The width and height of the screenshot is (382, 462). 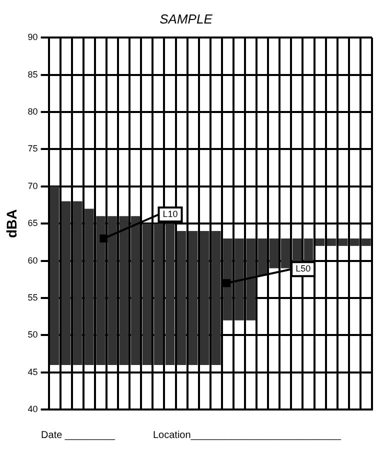 What do you see at coordinates (11, 223) in the screenshot?
I see `y-axis-title: dBA` at bounding box center [11, 223].